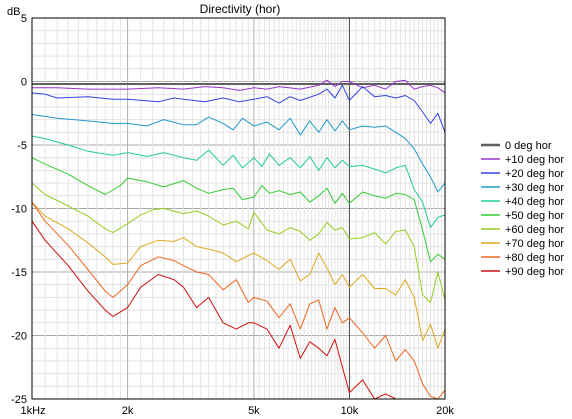  Describe the element at coordinates (22, 146) in the screenshot. I see `y-tick-label: -5` at that location.